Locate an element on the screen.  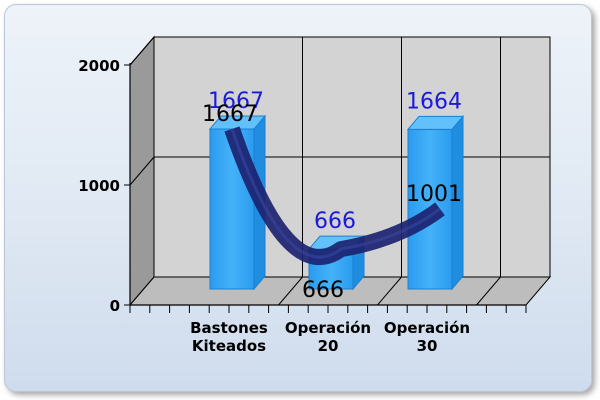
y-tick-label: 1000 is located at coordinates (99, 186).